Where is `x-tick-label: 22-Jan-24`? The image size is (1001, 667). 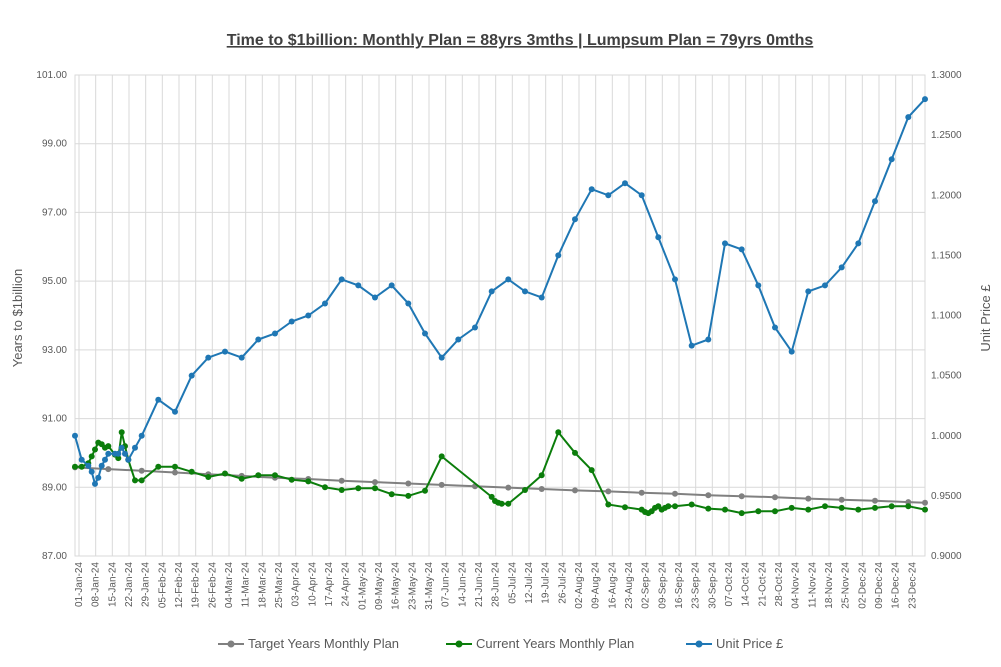
x-tick-label: 22-Jan-24 is located at coordinates (129, 584).